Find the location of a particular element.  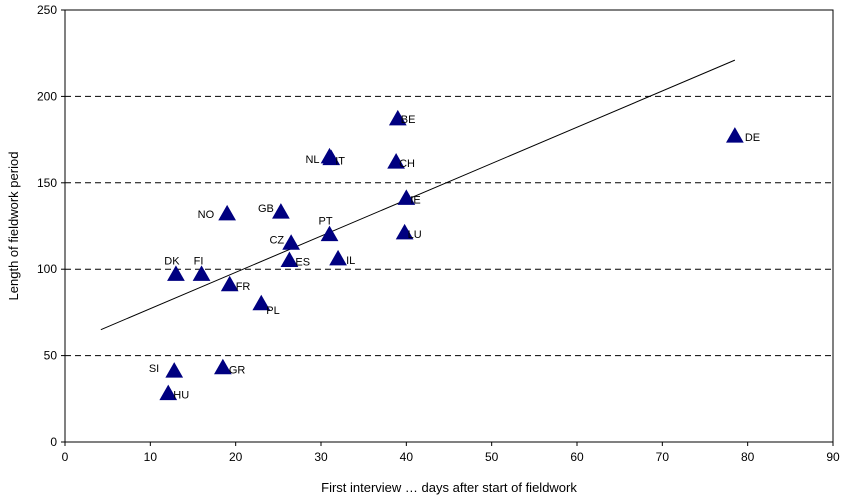

y-tick-label-200: 200 is located at coordinates (47, 96).